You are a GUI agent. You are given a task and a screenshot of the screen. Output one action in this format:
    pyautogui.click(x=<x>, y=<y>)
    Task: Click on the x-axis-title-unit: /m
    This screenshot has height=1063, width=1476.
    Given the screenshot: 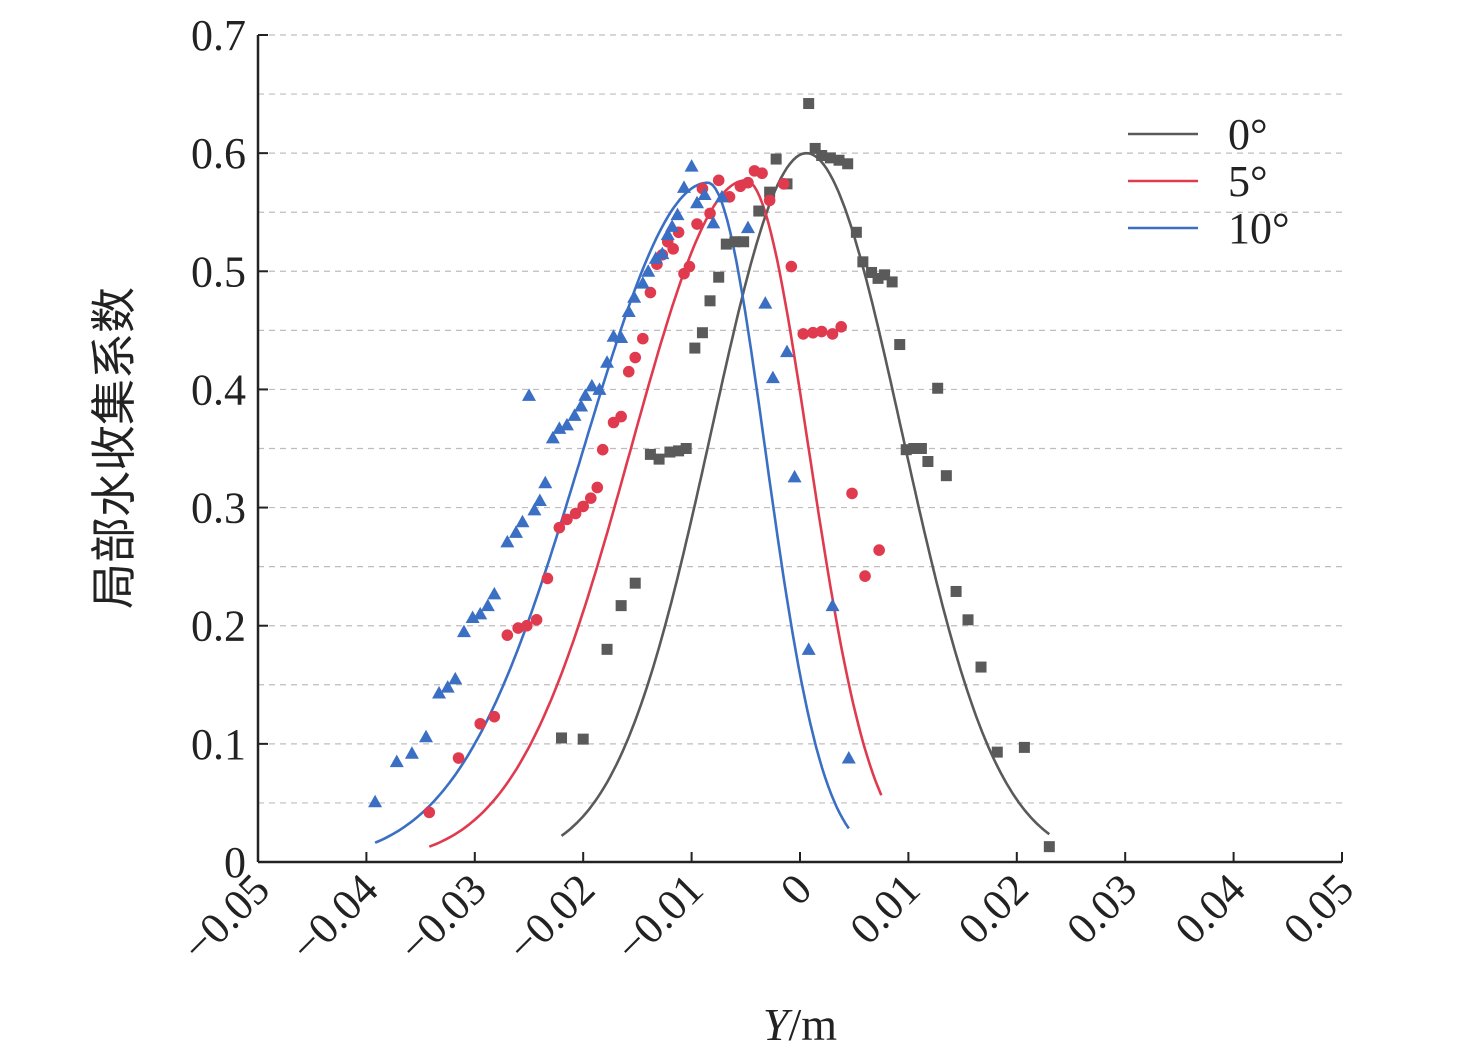 What is the action you would take?
    pyautogui.click(x=813, y=1024)
    